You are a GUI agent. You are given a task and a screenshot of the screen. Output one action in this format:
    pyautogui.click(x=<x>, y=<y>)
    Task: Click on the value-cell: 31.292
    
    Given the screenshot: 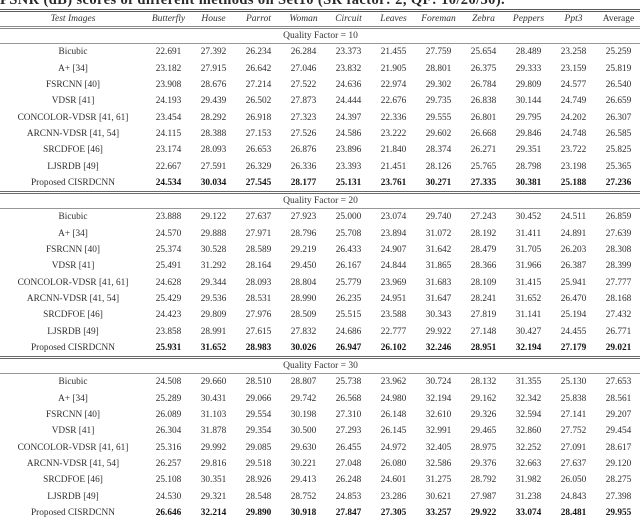 What is the action you would take?
    pyautogui.click(x=213, y=266)
    